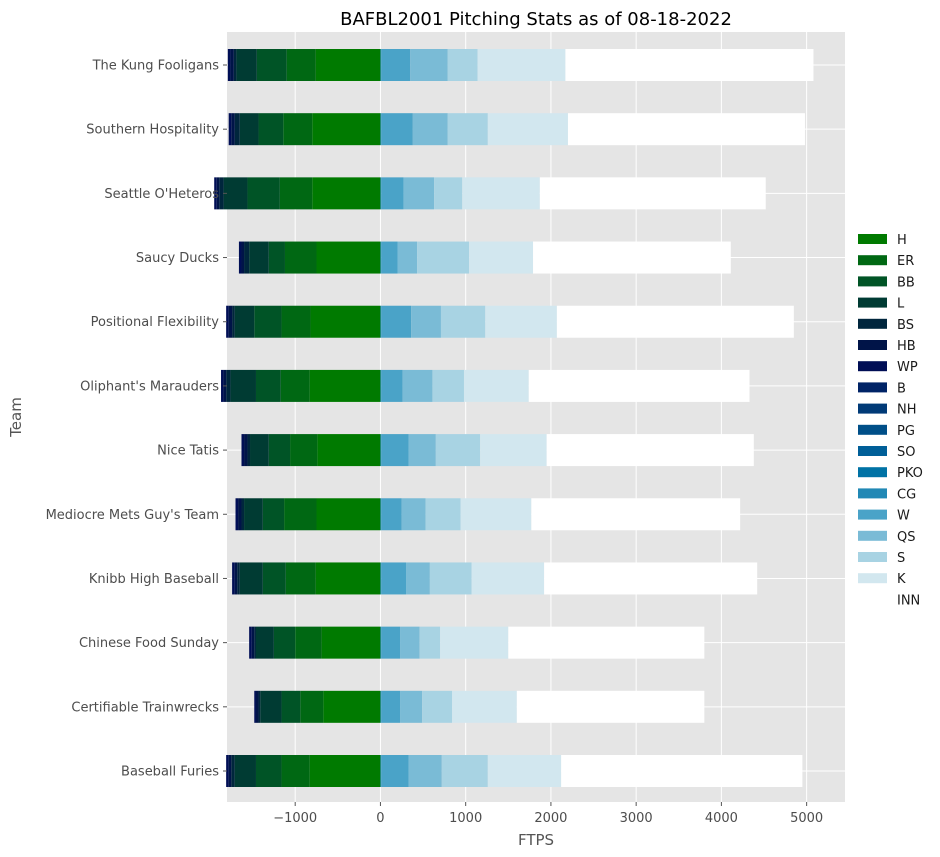  I want to click on legend-label: SO, so click(906, 452).